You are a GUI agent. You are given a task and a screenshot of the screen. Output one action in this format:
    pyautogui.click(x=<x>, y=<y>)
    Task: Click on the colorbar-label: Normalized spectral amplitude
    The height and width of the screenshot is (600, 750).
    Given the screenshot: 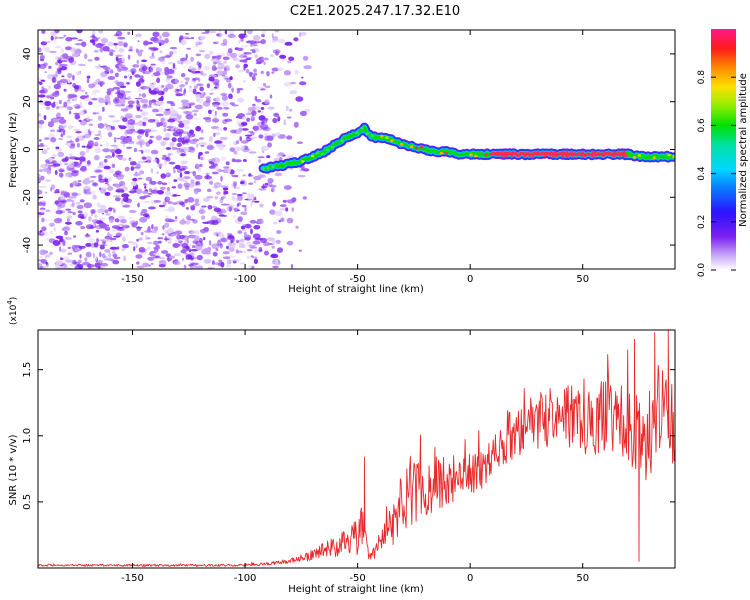 What is the action you would take?
    pyautogui.click(x=743, y=150)
    